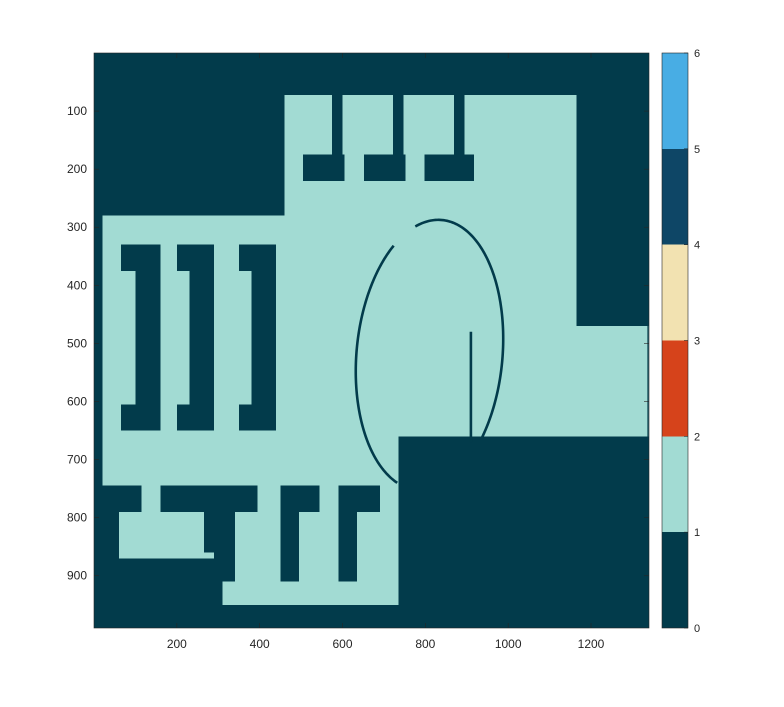  I want to click on heatmap-region-bl-stem, so click(224, 533).